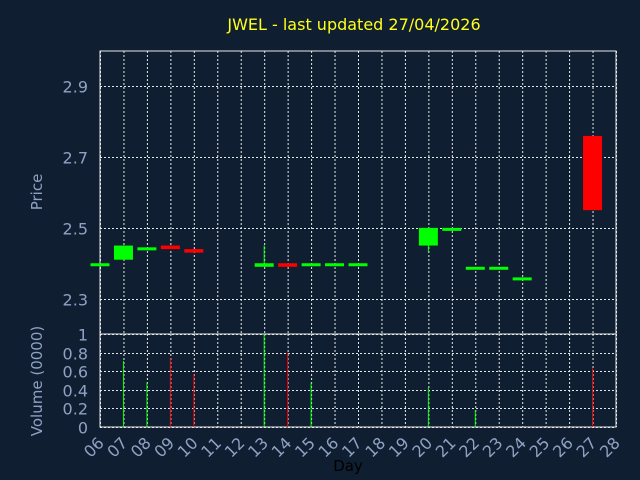 The height and width of the screenshot is (480, 640). I want to click on volume-tick-label: 1, so click(83, 335).